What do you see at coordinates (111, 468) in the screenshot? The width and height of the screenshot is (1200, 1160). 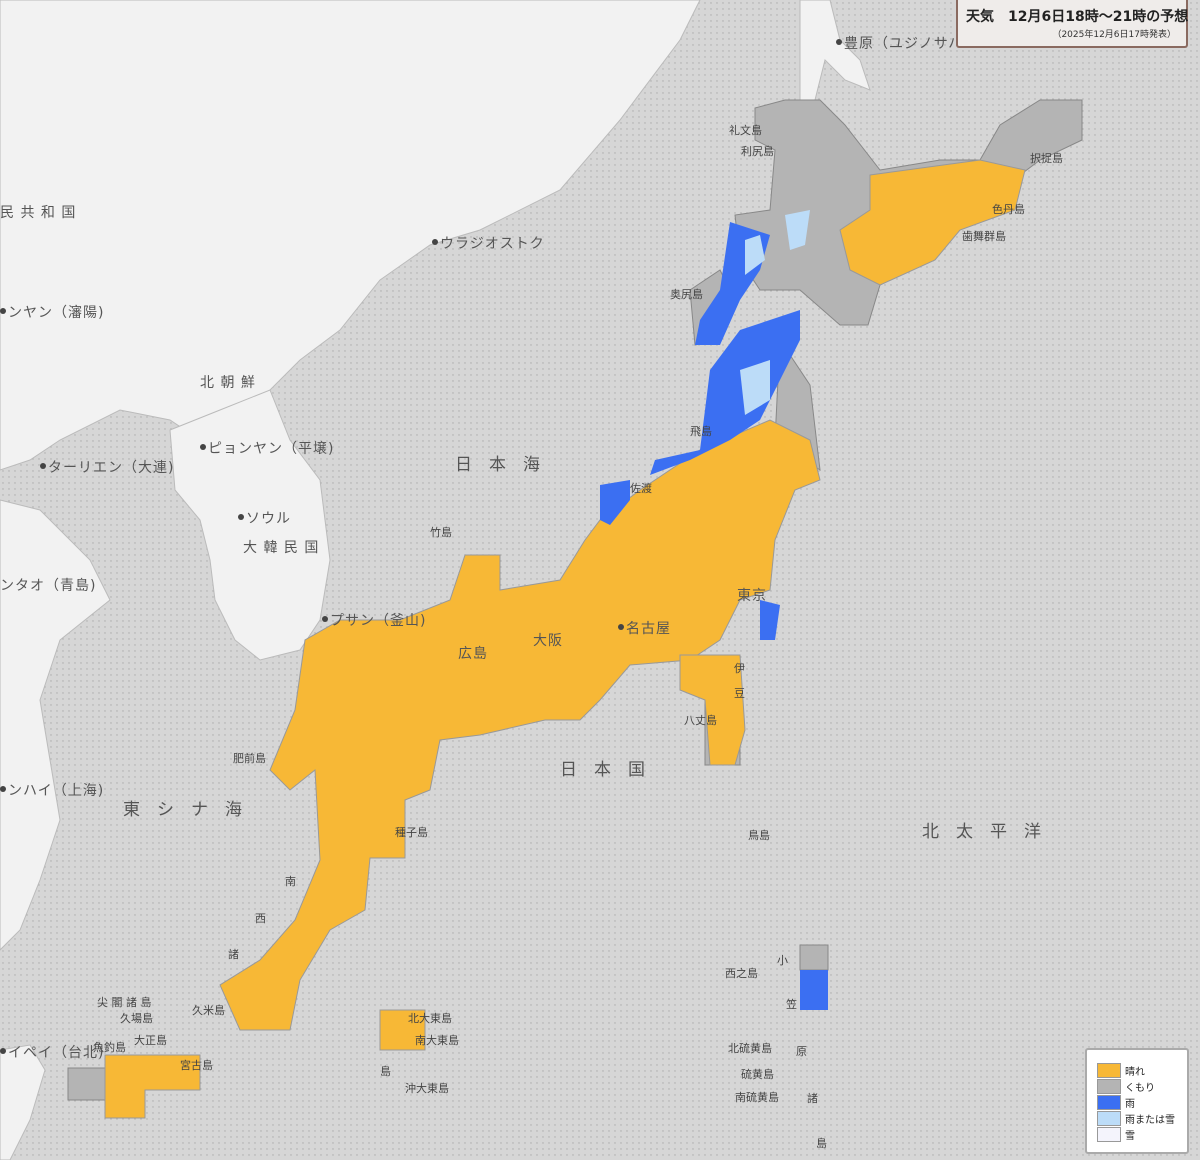 I see `place-label: ターリエン（大連)` at bounding box center [111, 468].